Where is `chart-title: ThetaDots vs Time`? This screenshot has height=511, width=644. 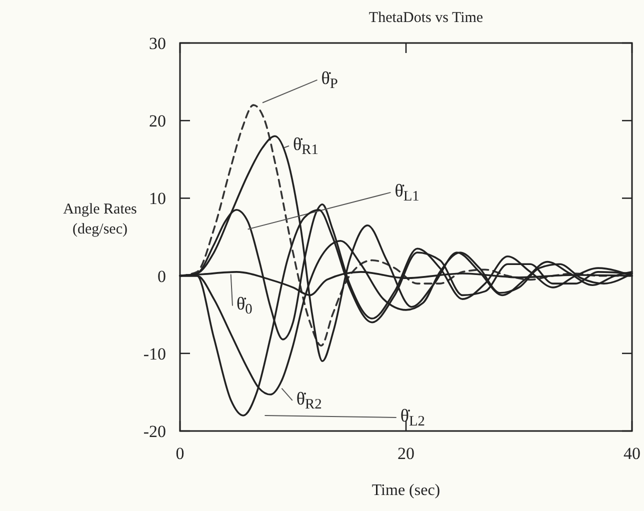
chart-title: ThetaDots vs Time is located at coordinates (426, 18).